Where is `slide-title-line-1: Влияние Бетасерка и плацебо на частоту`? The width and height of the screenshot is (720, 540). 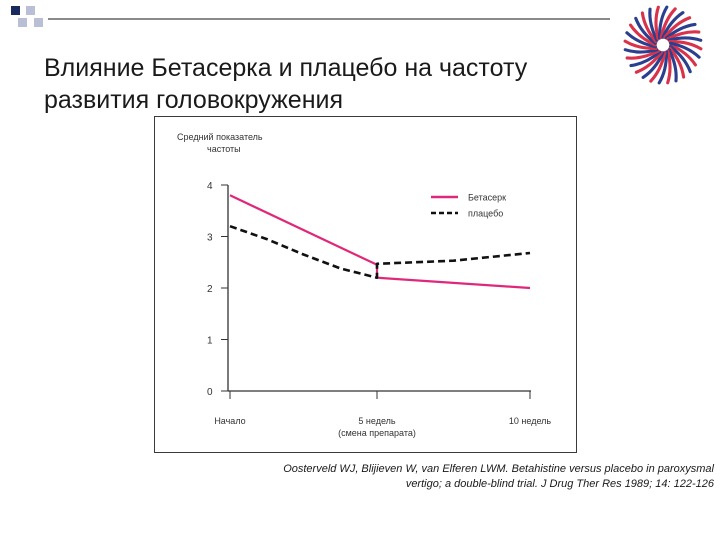
slide-title-line-1: Влияние Бетасерка и плацебо на частоту is located at coordinates (286, 68).